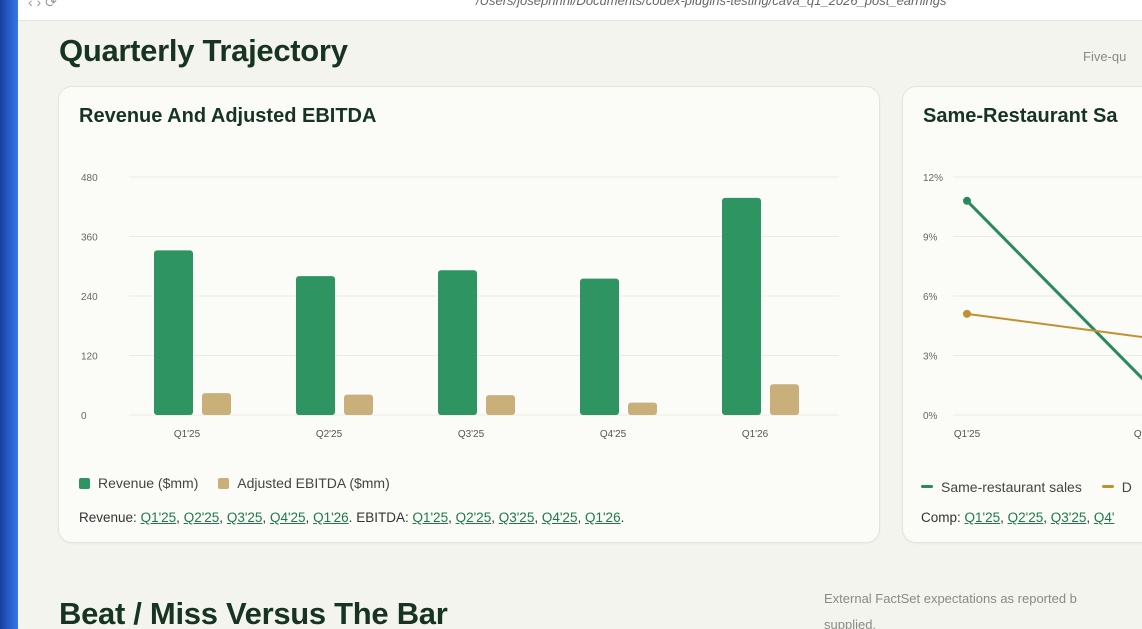 This screenshot has width=1142, height=629. I want to click on legend-item-revenue: Revenue ($mm), so click(138, 483).